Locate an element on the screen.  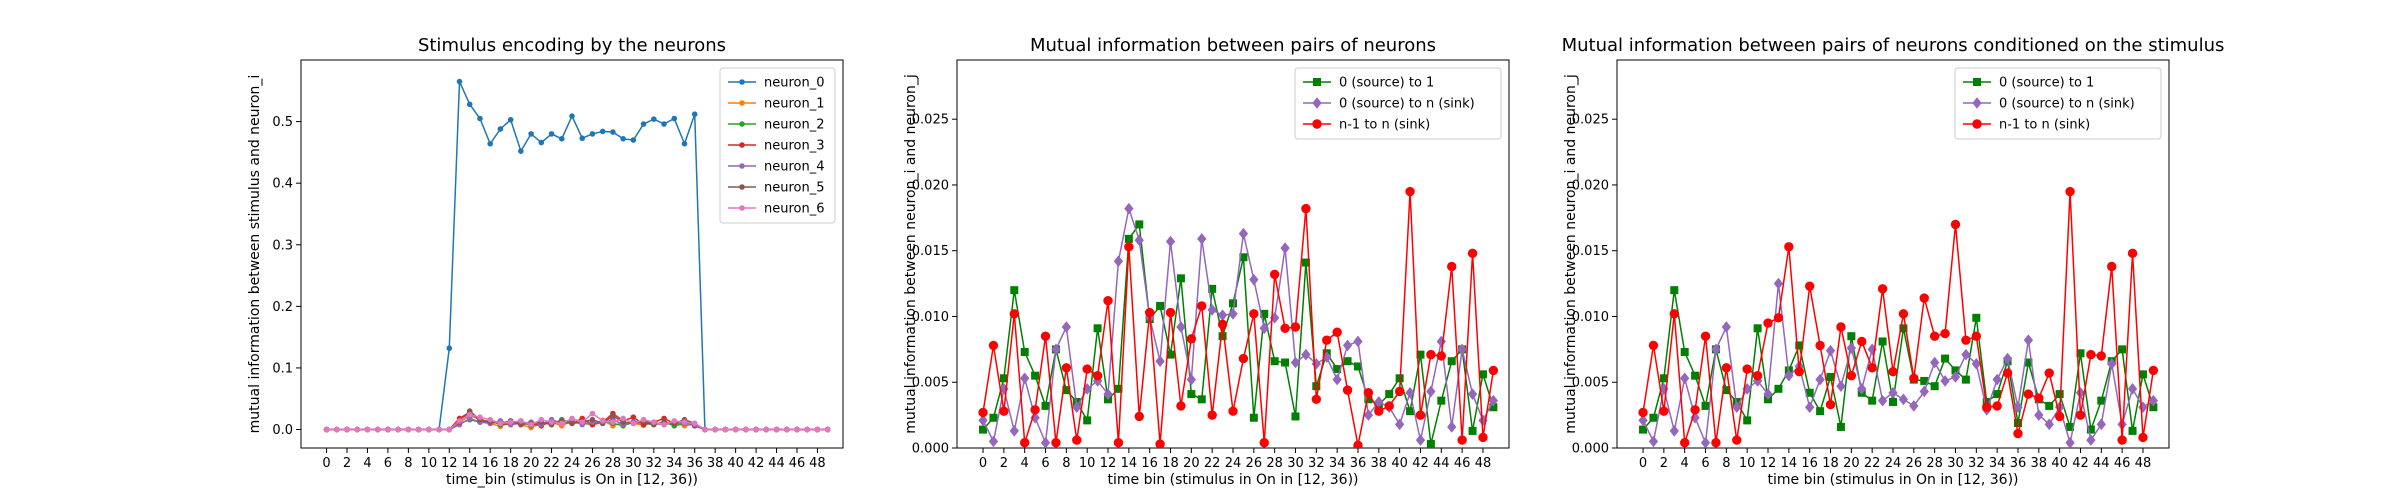
x-tick-label: 4 is located at coordinates (1685, 463).